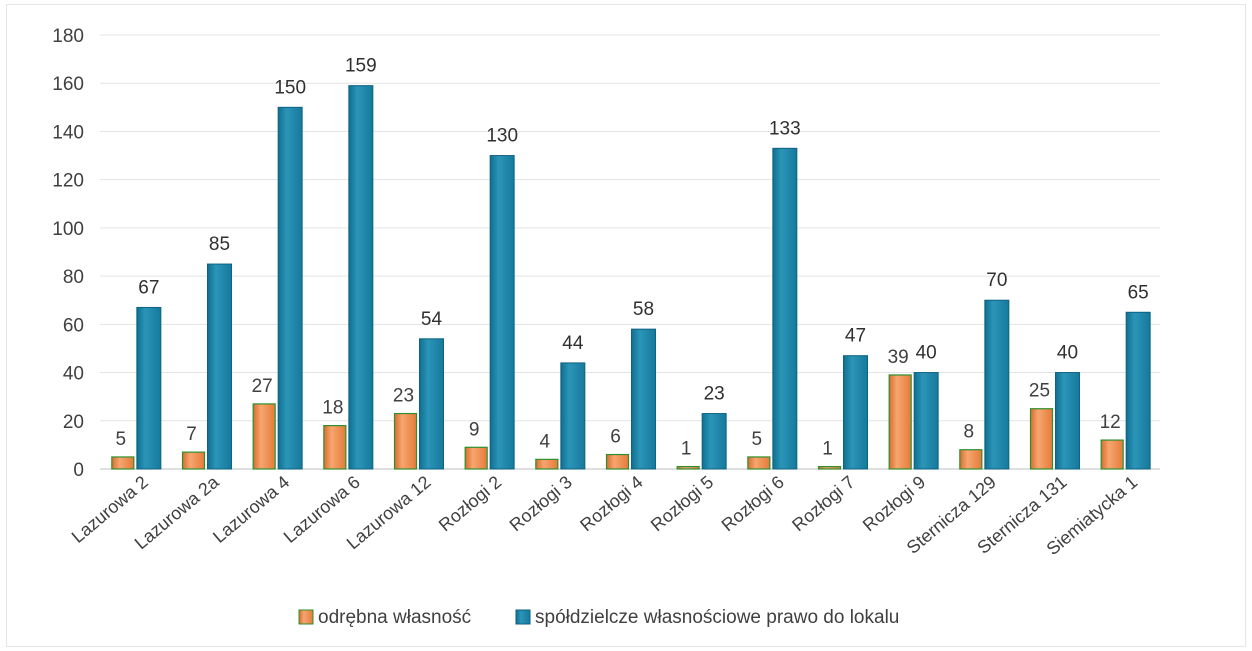 The height and width of the screenshot is (651, 1252). What do you see at coordinates (361, 66) in the screenshot?
I see `data-label-spoldzielcze-prawo: 159` at bounding box center [361, 66].